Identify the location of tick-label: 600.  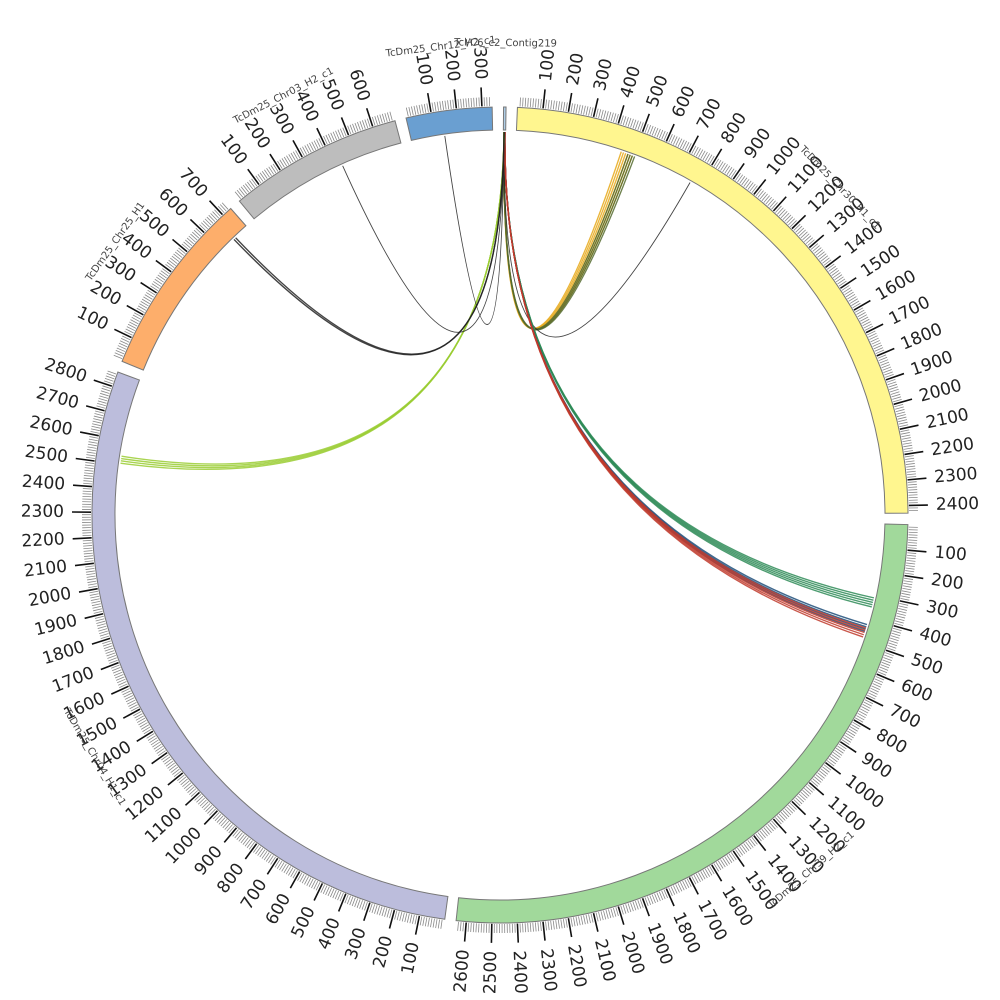
(917, 690).